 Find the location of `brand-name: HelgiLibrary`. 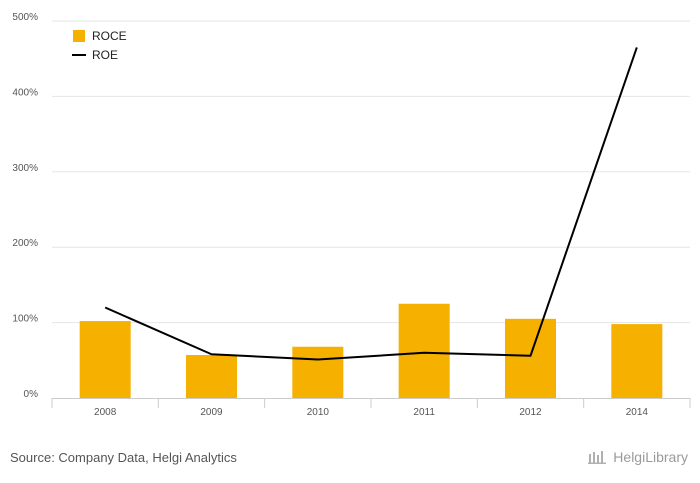

brand-name: HelgiLibrary is located at coordinates (650, 457).